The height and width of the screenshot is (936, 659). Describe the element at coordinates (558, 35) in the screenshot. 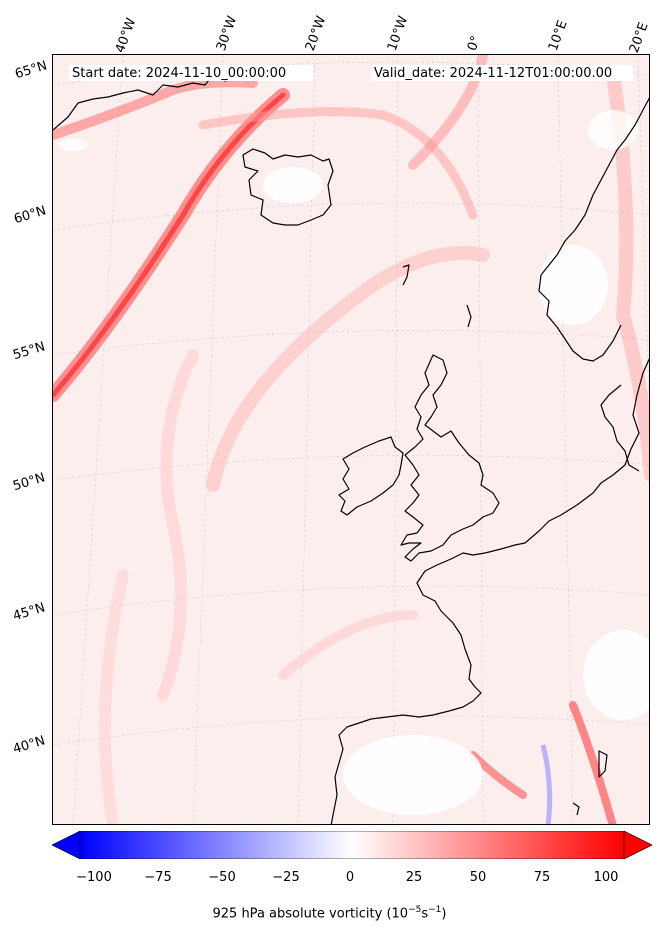

I see `lon-label-10e: 10°E` at that location.